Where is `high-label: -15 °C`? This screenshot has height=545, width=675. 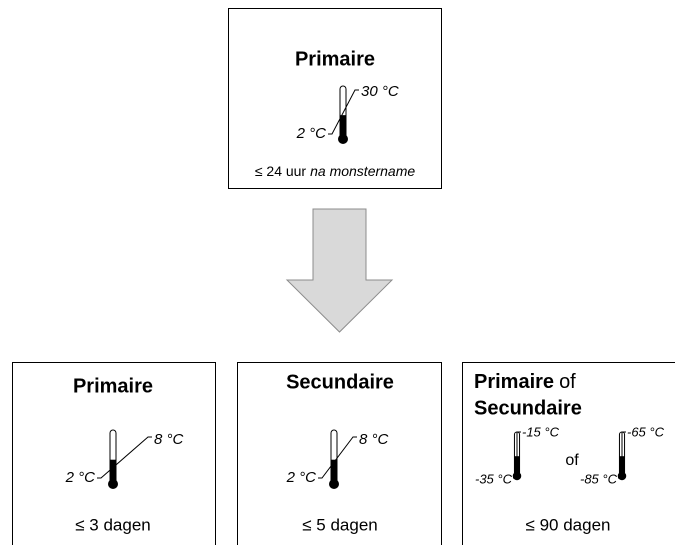 high-label: -15 °C is located at coordinates (541, 431).